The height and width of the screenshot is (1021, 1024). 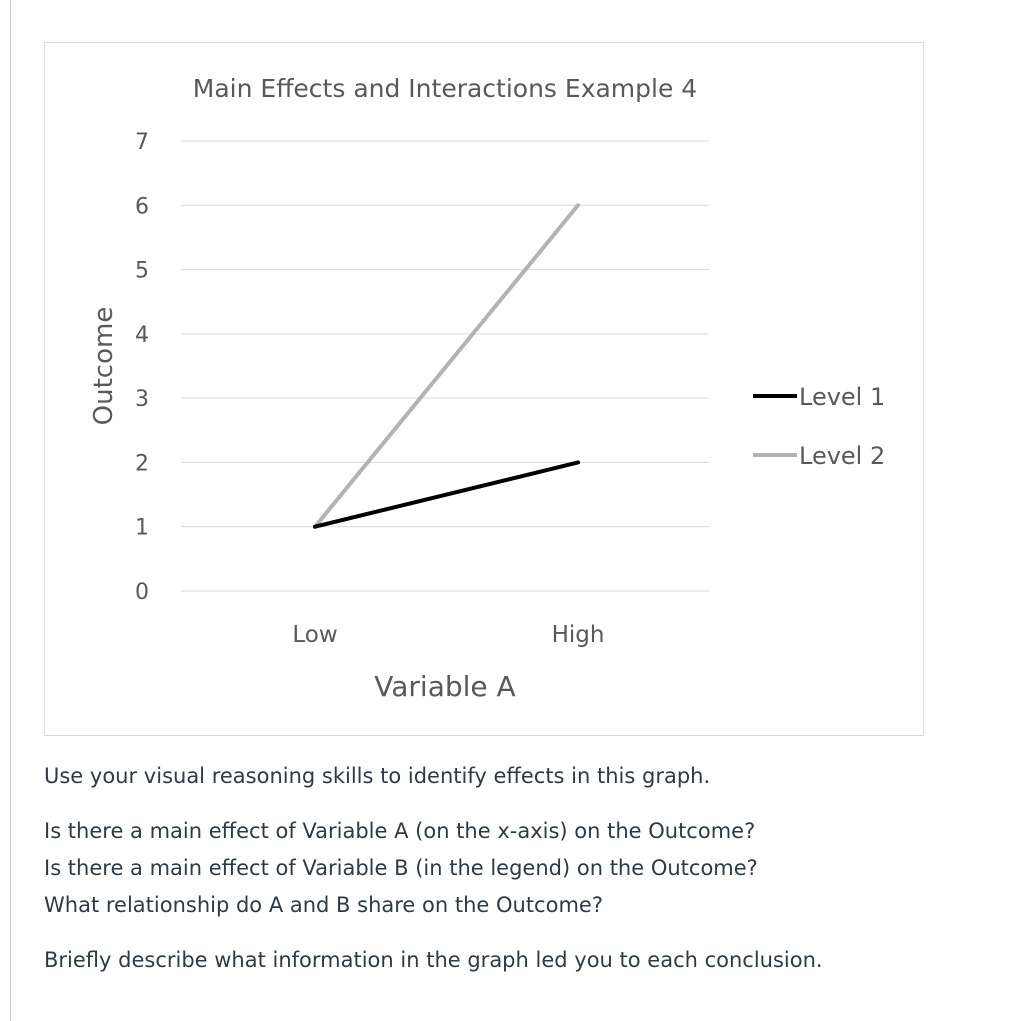 I want to click on y-tick-label: 4, so click(x=142, y=335).